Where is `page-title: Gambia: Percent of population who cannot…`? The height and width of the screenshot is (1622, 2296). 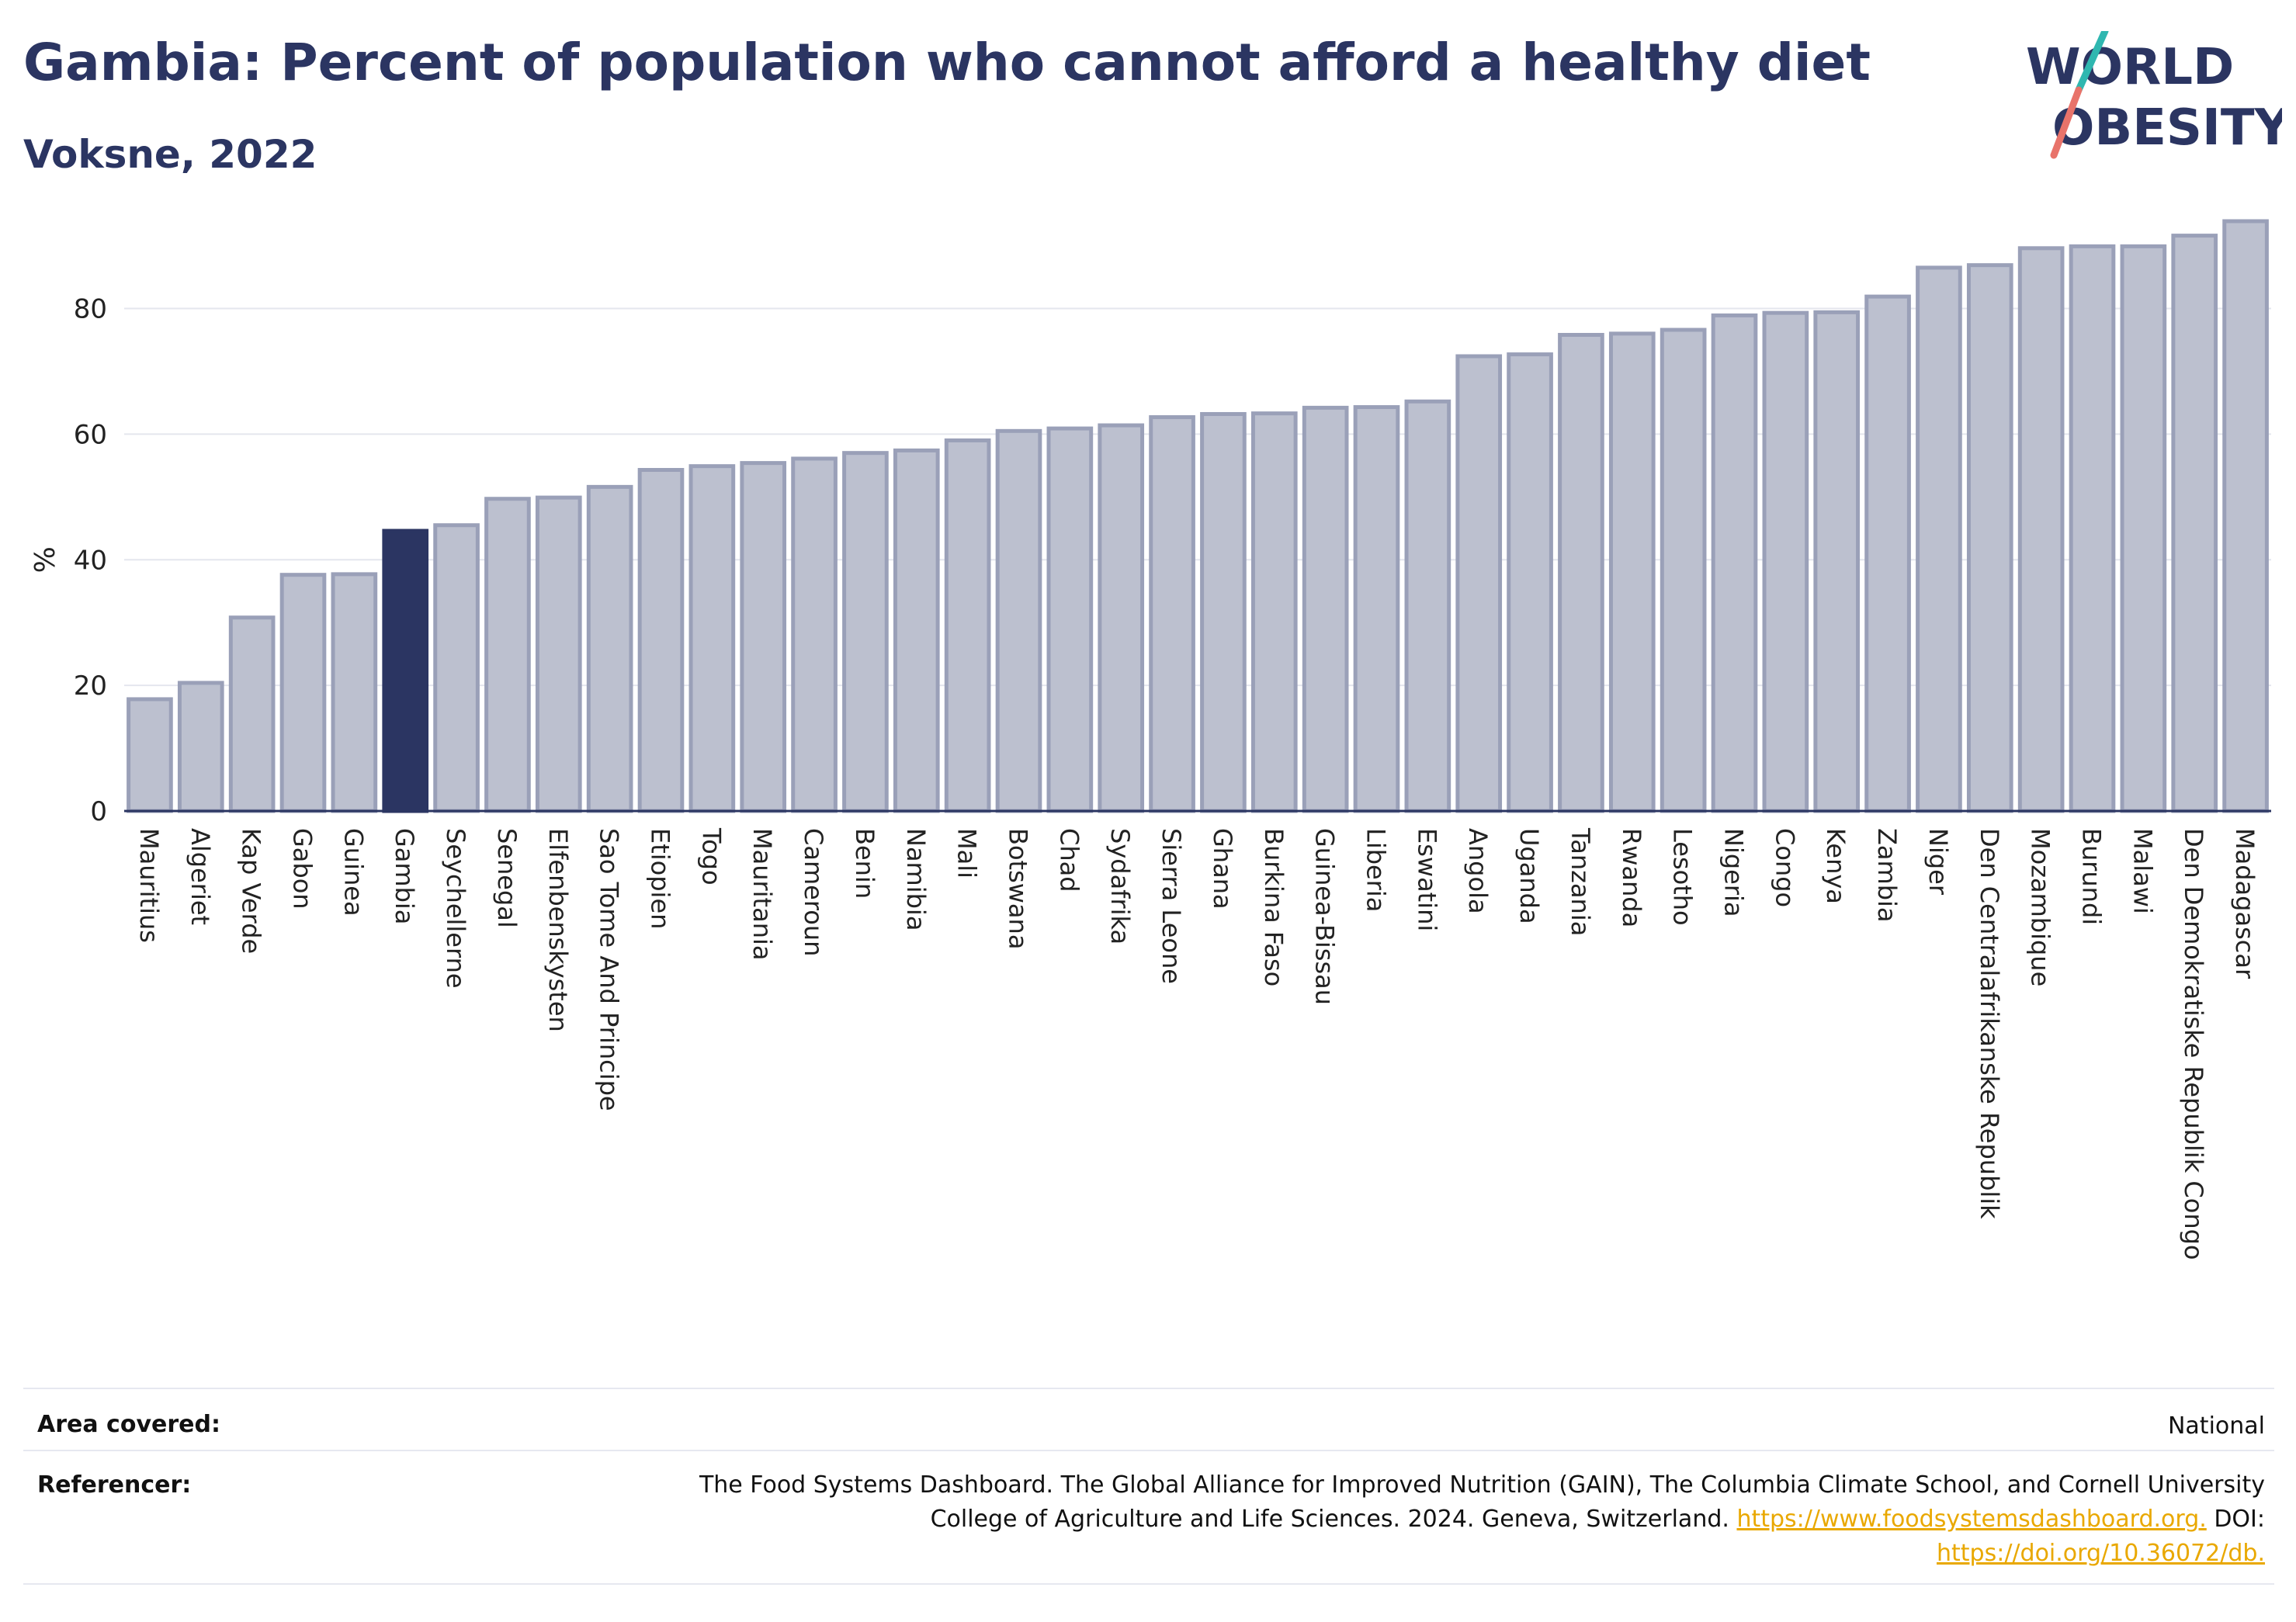
page-title: Gambia: Percent of population who cannot… is located at coordinates (947, 63).